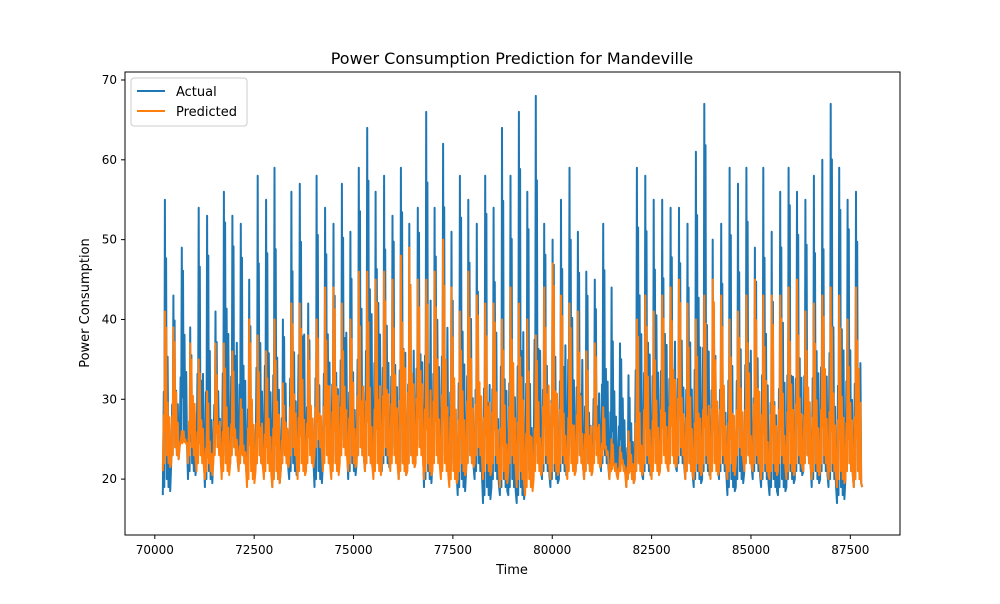  Describe the element at coordinates (85, 303) in the screenshot. I see `y-axis-label: Power Consumption` at that location.